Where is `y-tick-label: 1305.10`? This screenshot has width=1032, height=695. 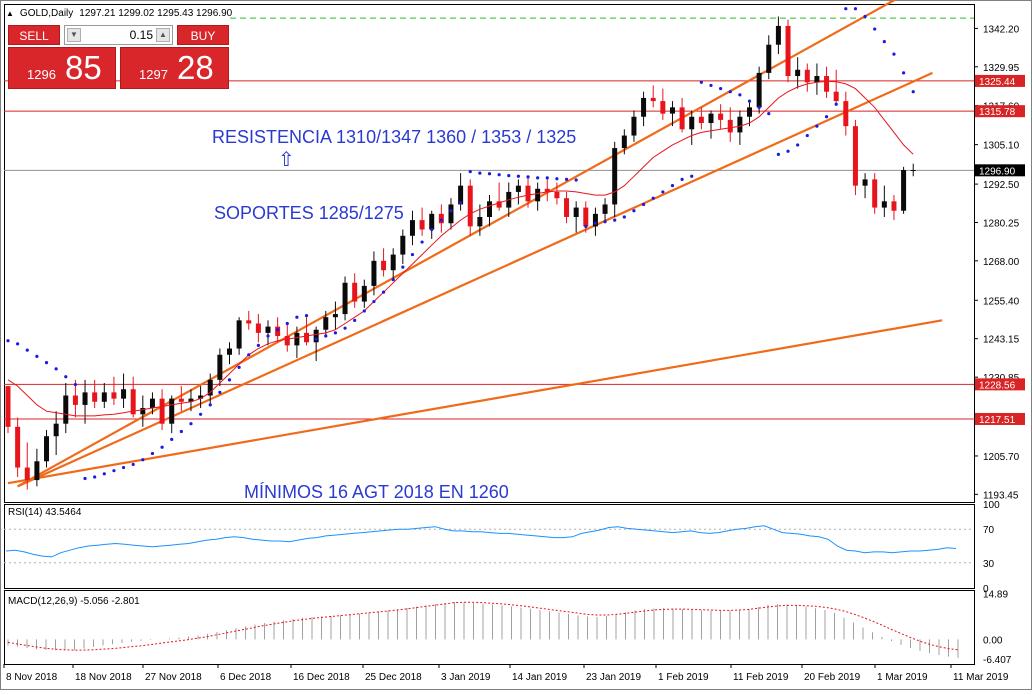 y-tick-label: 1305.10 is located at coordinates (1001, 146).